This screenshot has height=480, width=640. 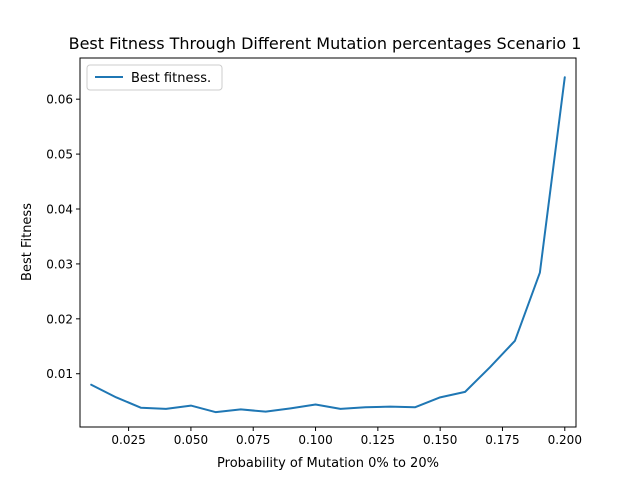 I want to click on x-tick-label: 0.175, so click(x=502, y=440).